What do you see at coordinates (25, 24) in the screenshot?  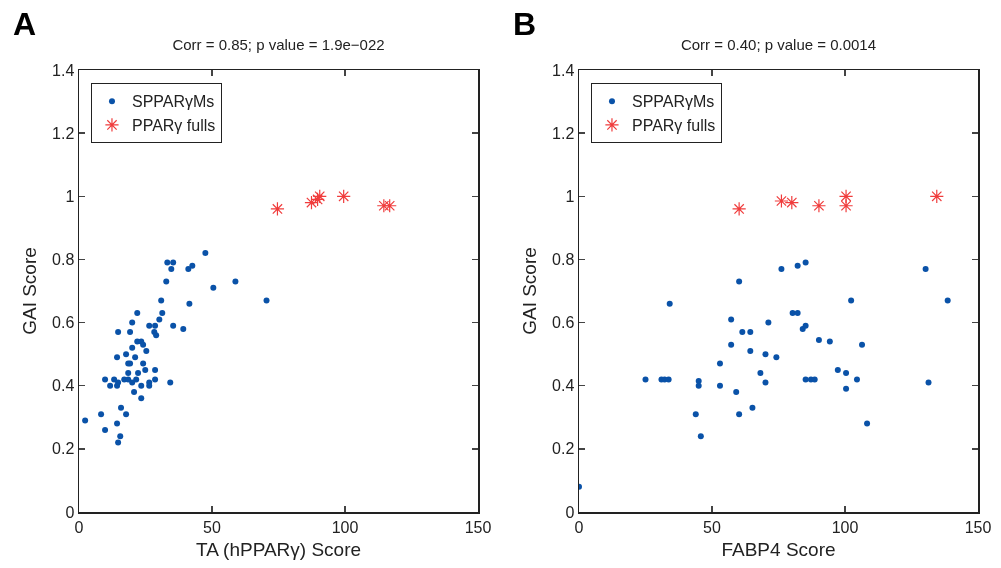 I see `text: A` at bounding box center [25, 24].